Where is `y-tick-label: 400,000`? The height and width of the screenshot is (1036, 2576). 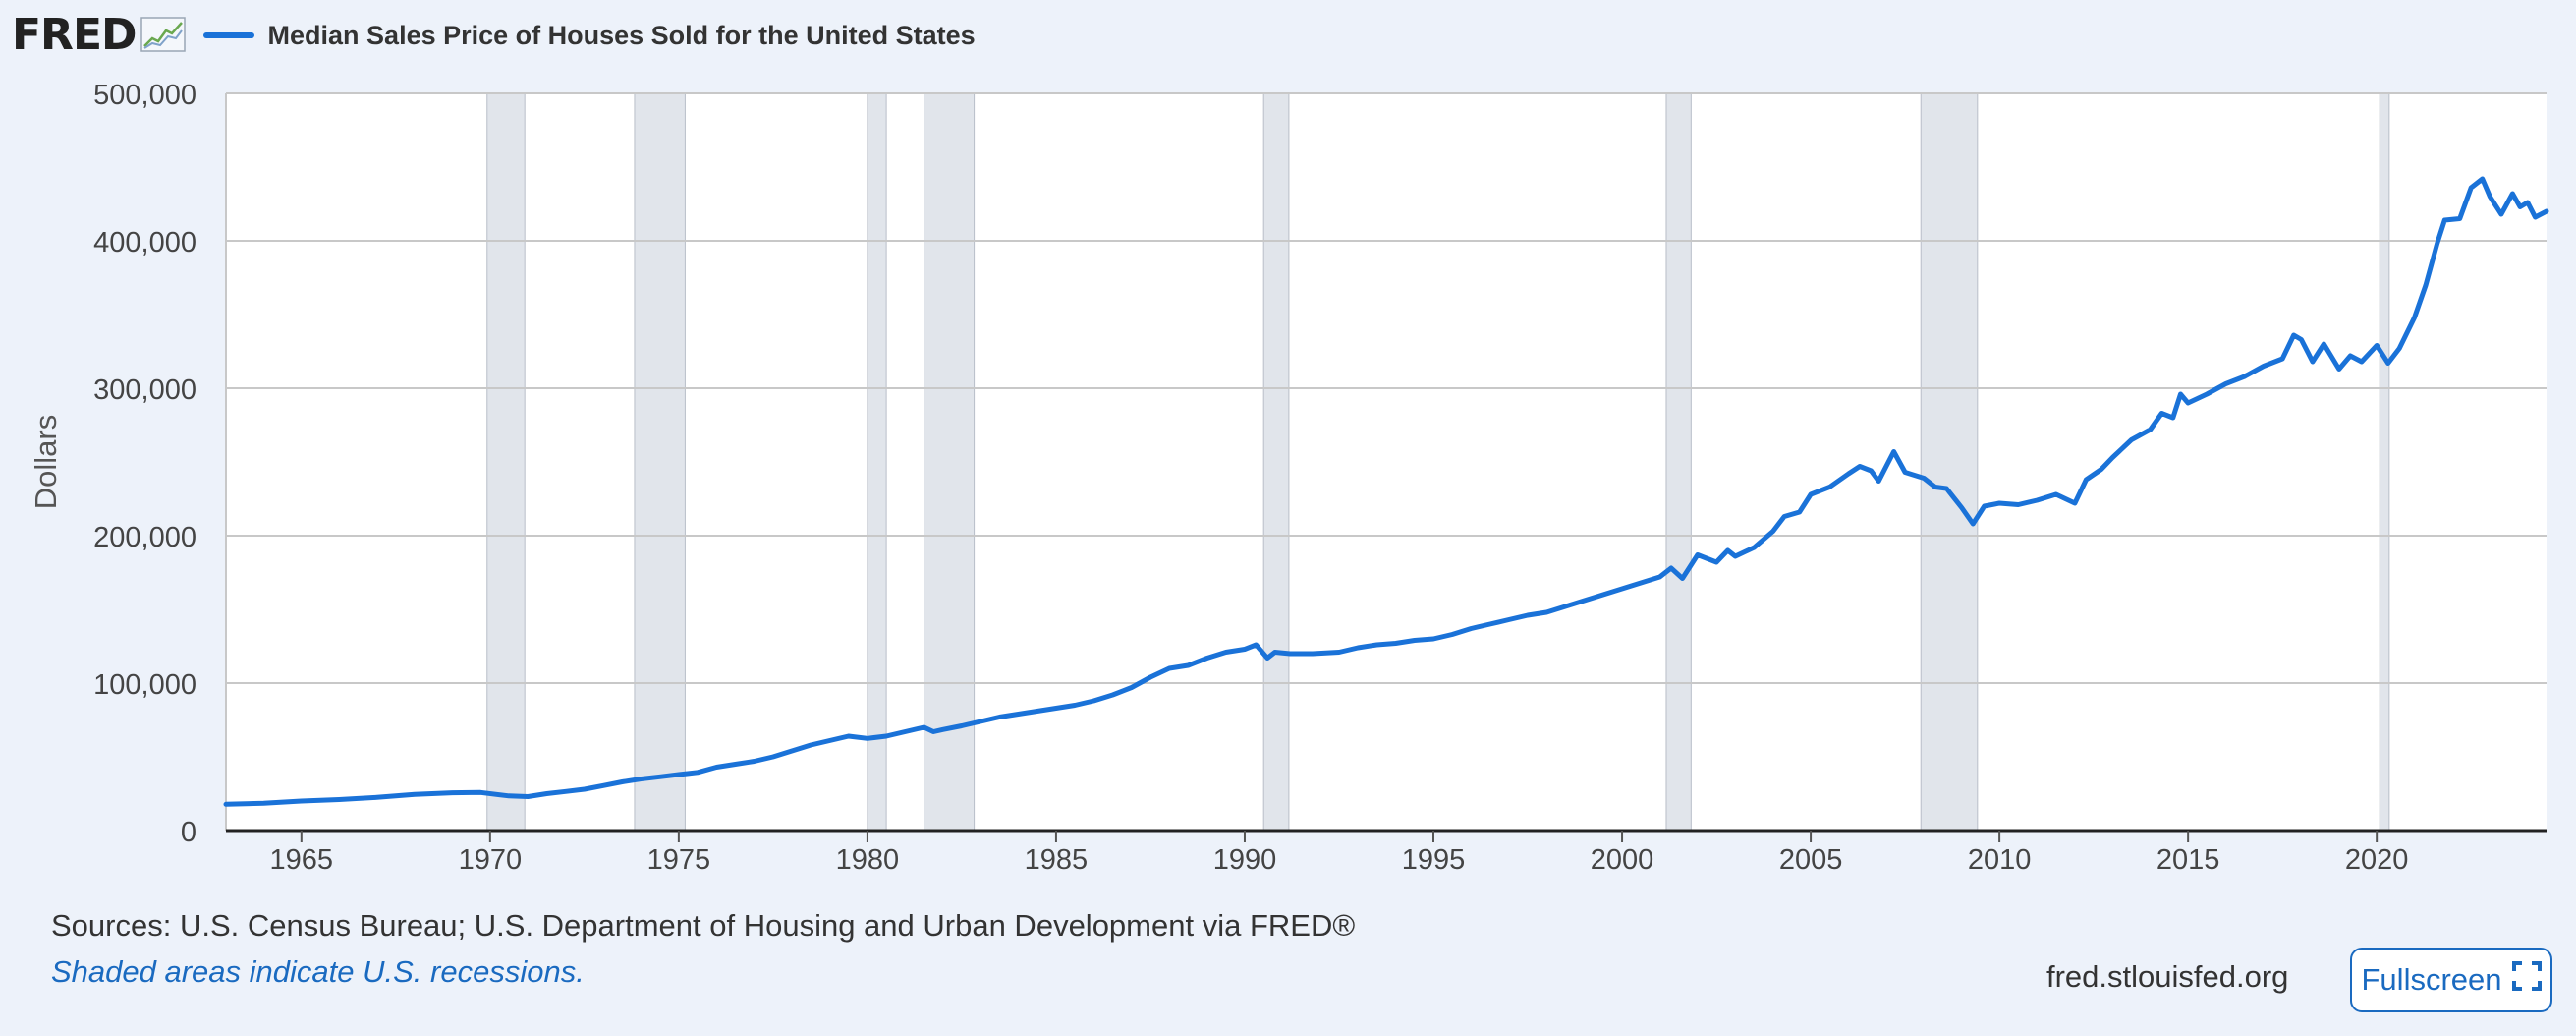
y-tick-label: 400,000 is located at coordinates (144, 243).